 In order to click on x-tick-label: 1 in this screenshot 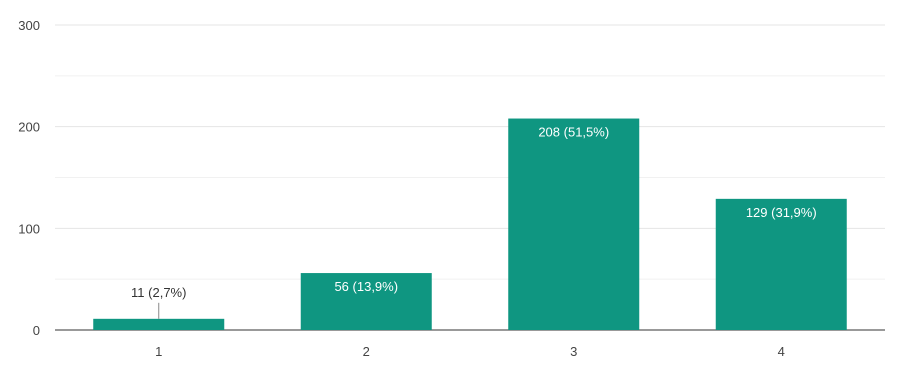, I will do `click(158, 351)`.